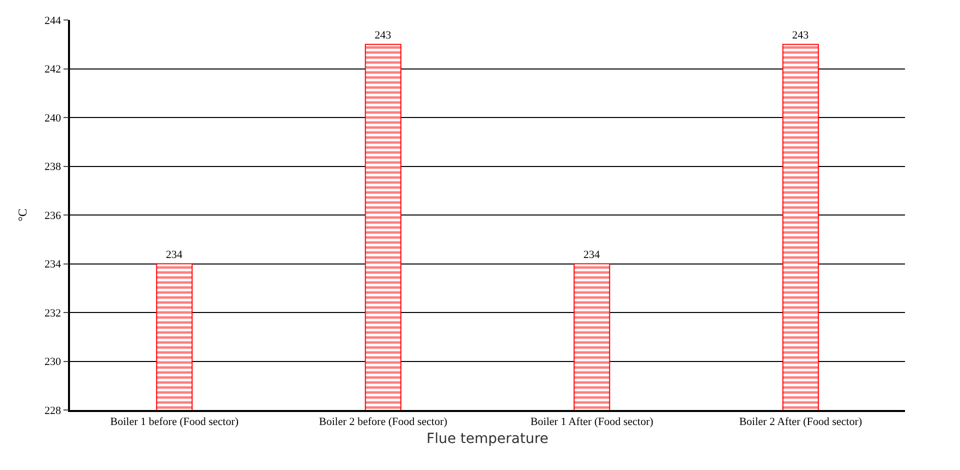  I want to click on y-tick-label: 234, so click(53, 264).